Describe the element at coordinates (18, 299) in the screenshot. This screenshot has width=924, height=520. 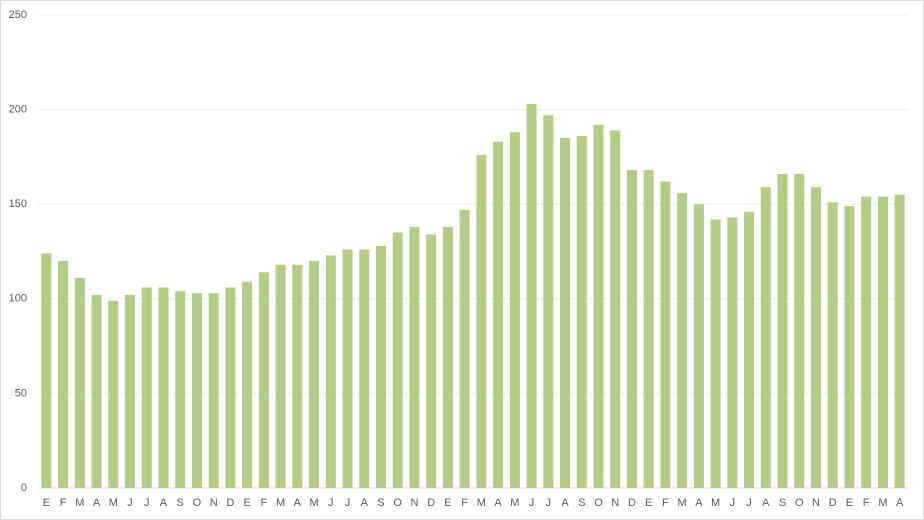
I see `y-tick-label: 100` at that location.